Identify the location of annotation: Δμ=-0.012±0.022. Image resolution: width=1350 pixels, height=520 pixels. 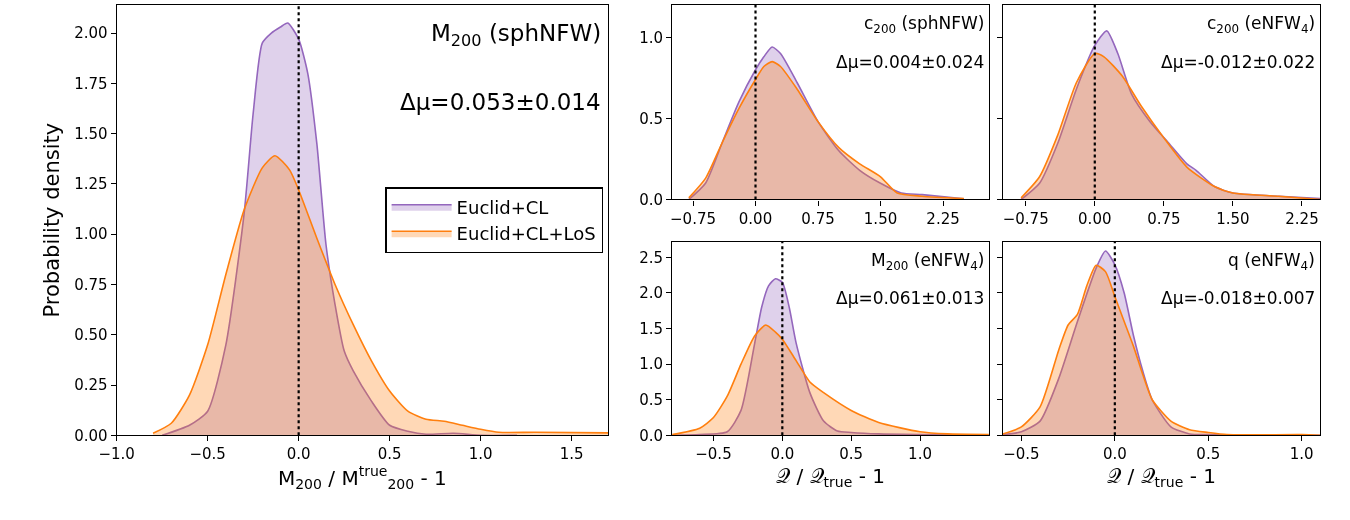
(1238, 62).